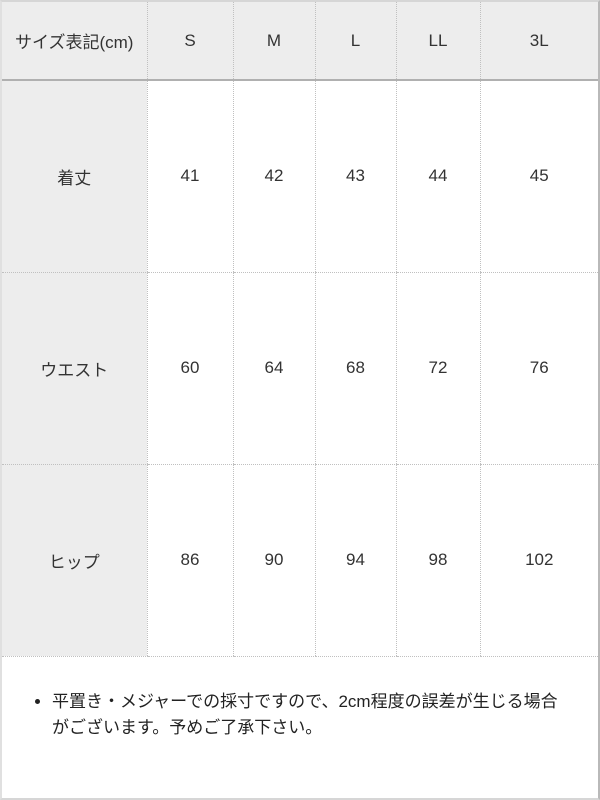  What do you see at coordinates (273, 41) in the screenshot?
I see `header-size-m: M` at bounding box center [273, 41].